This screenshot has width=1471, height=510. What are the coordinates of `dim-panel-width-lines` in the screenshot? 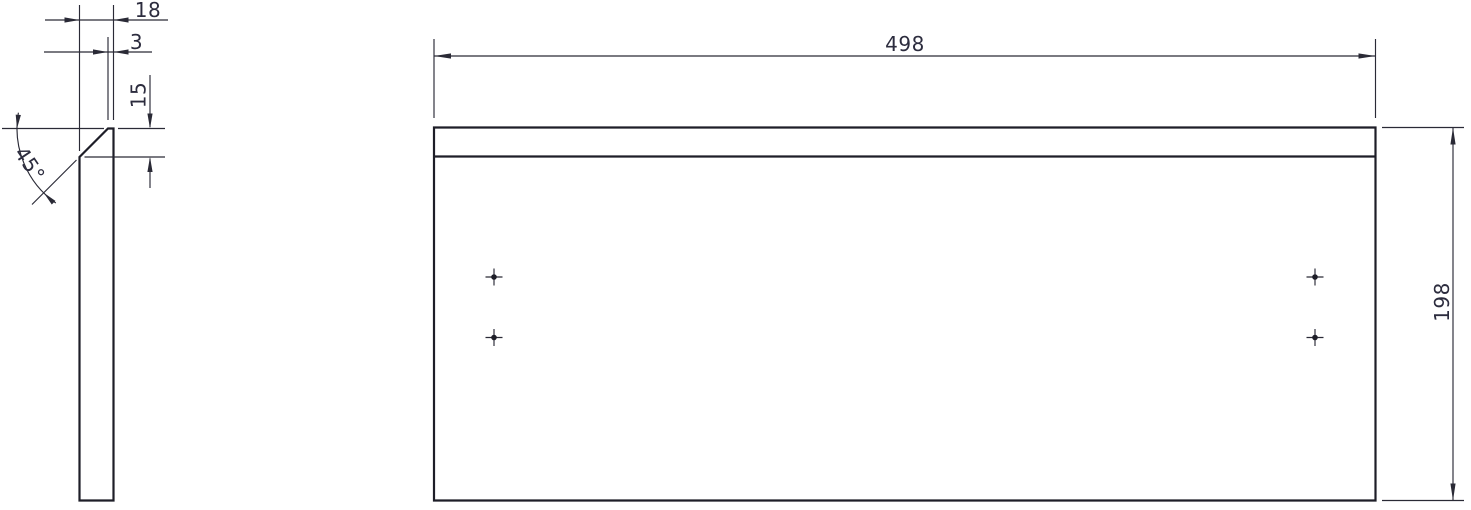 It's located at (905, 78).